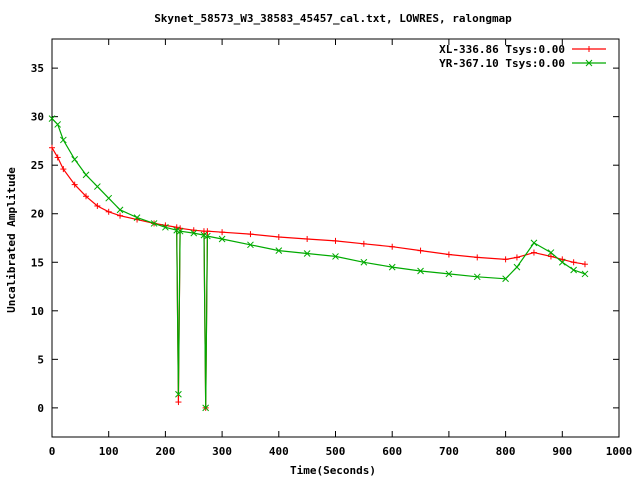 Image resolution: width=640 pixels, height=484 pixels. Describe the element at coordinates (502, 63) in the screenshot. I see `legend-label: YR-367.10 Tsys:0.00` at that location.